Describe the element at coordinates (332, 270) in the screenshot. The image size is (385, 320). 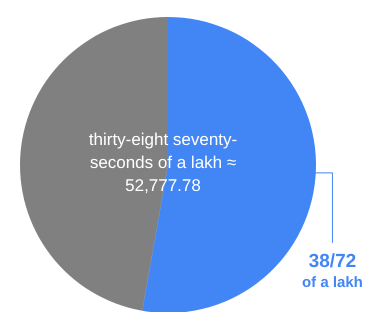
I see `slice-label: 38/72 of a lakh` at that location.